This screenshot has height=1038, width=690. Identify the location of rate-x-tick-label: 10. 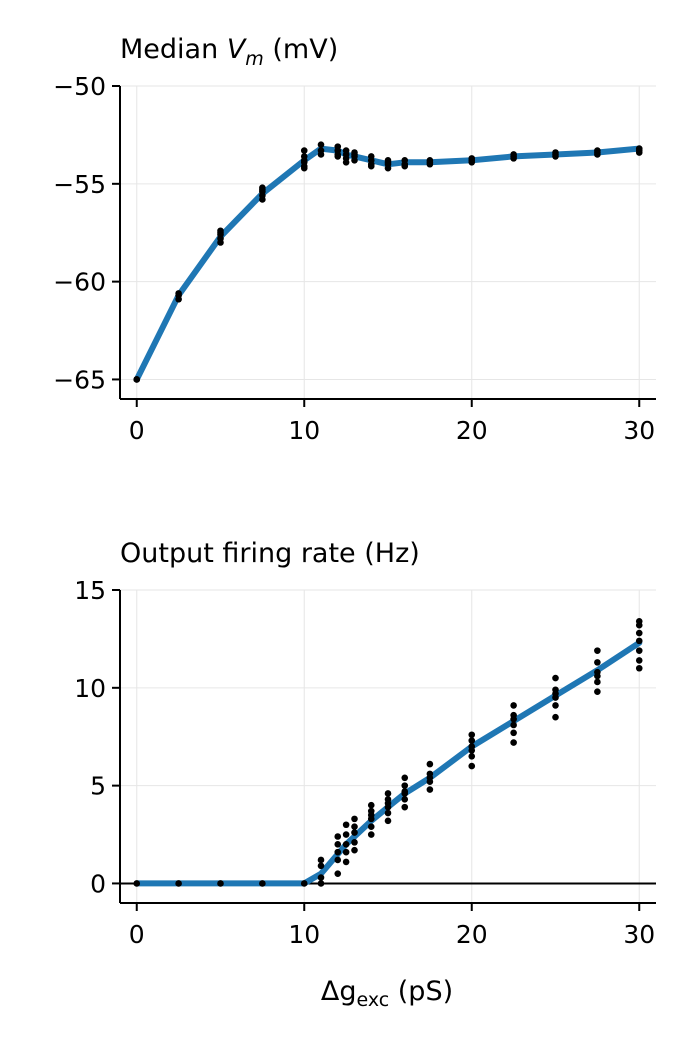
(304, 934).